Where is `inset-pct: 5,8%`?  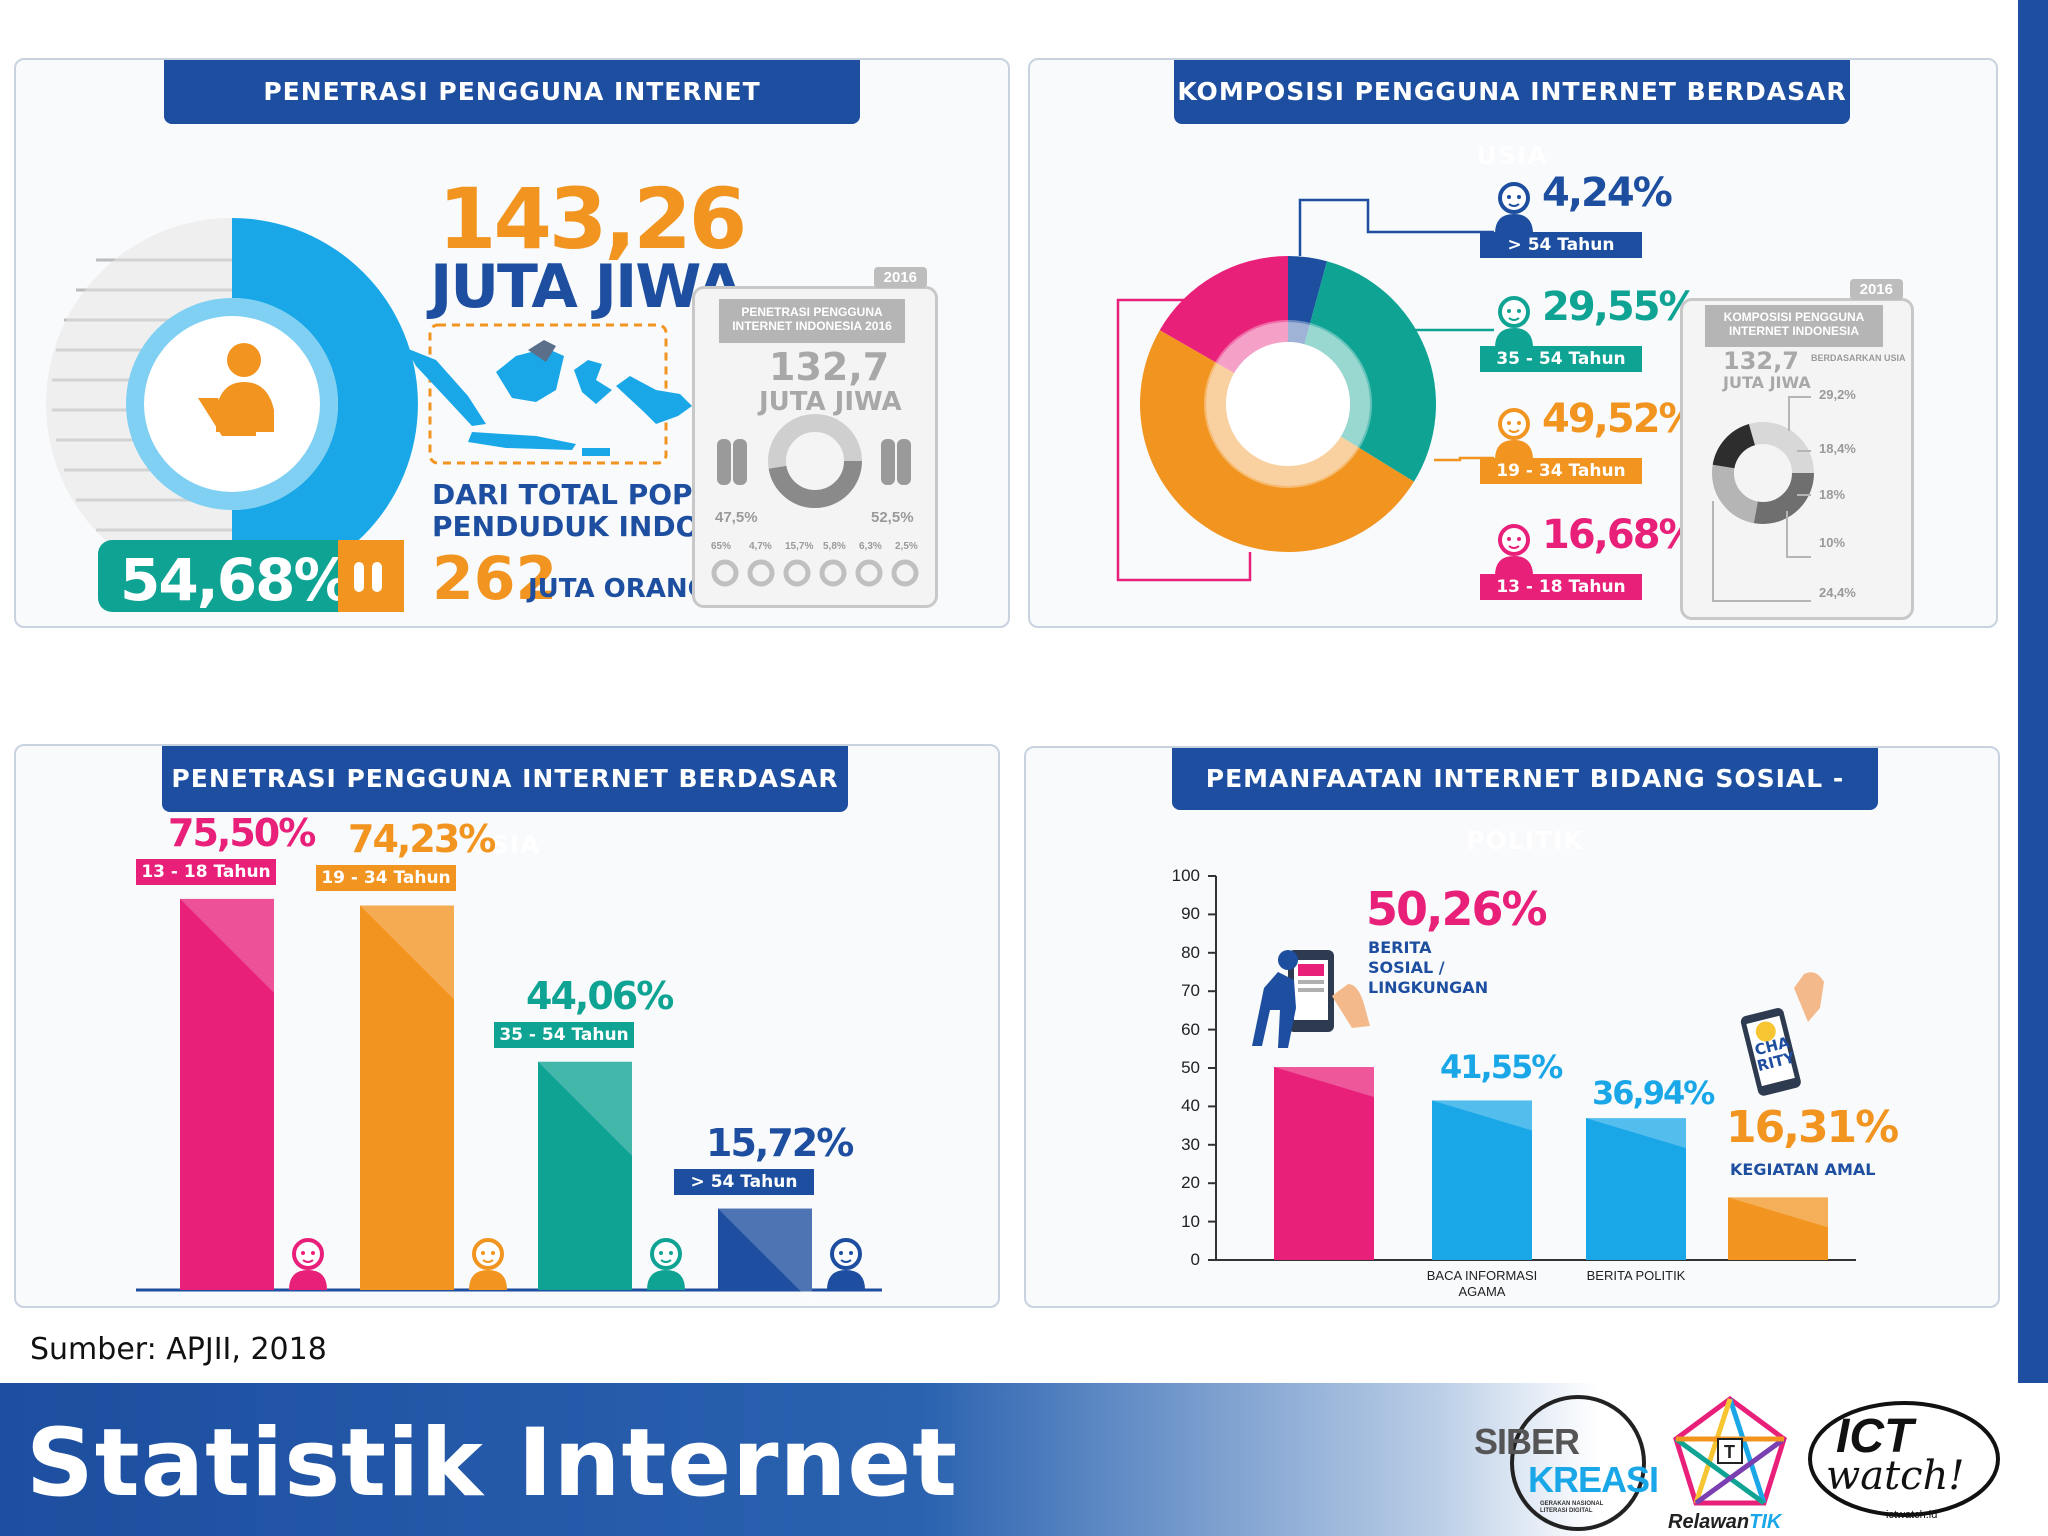
inset-pct: 5,8% is located at coordinates (834, 546).